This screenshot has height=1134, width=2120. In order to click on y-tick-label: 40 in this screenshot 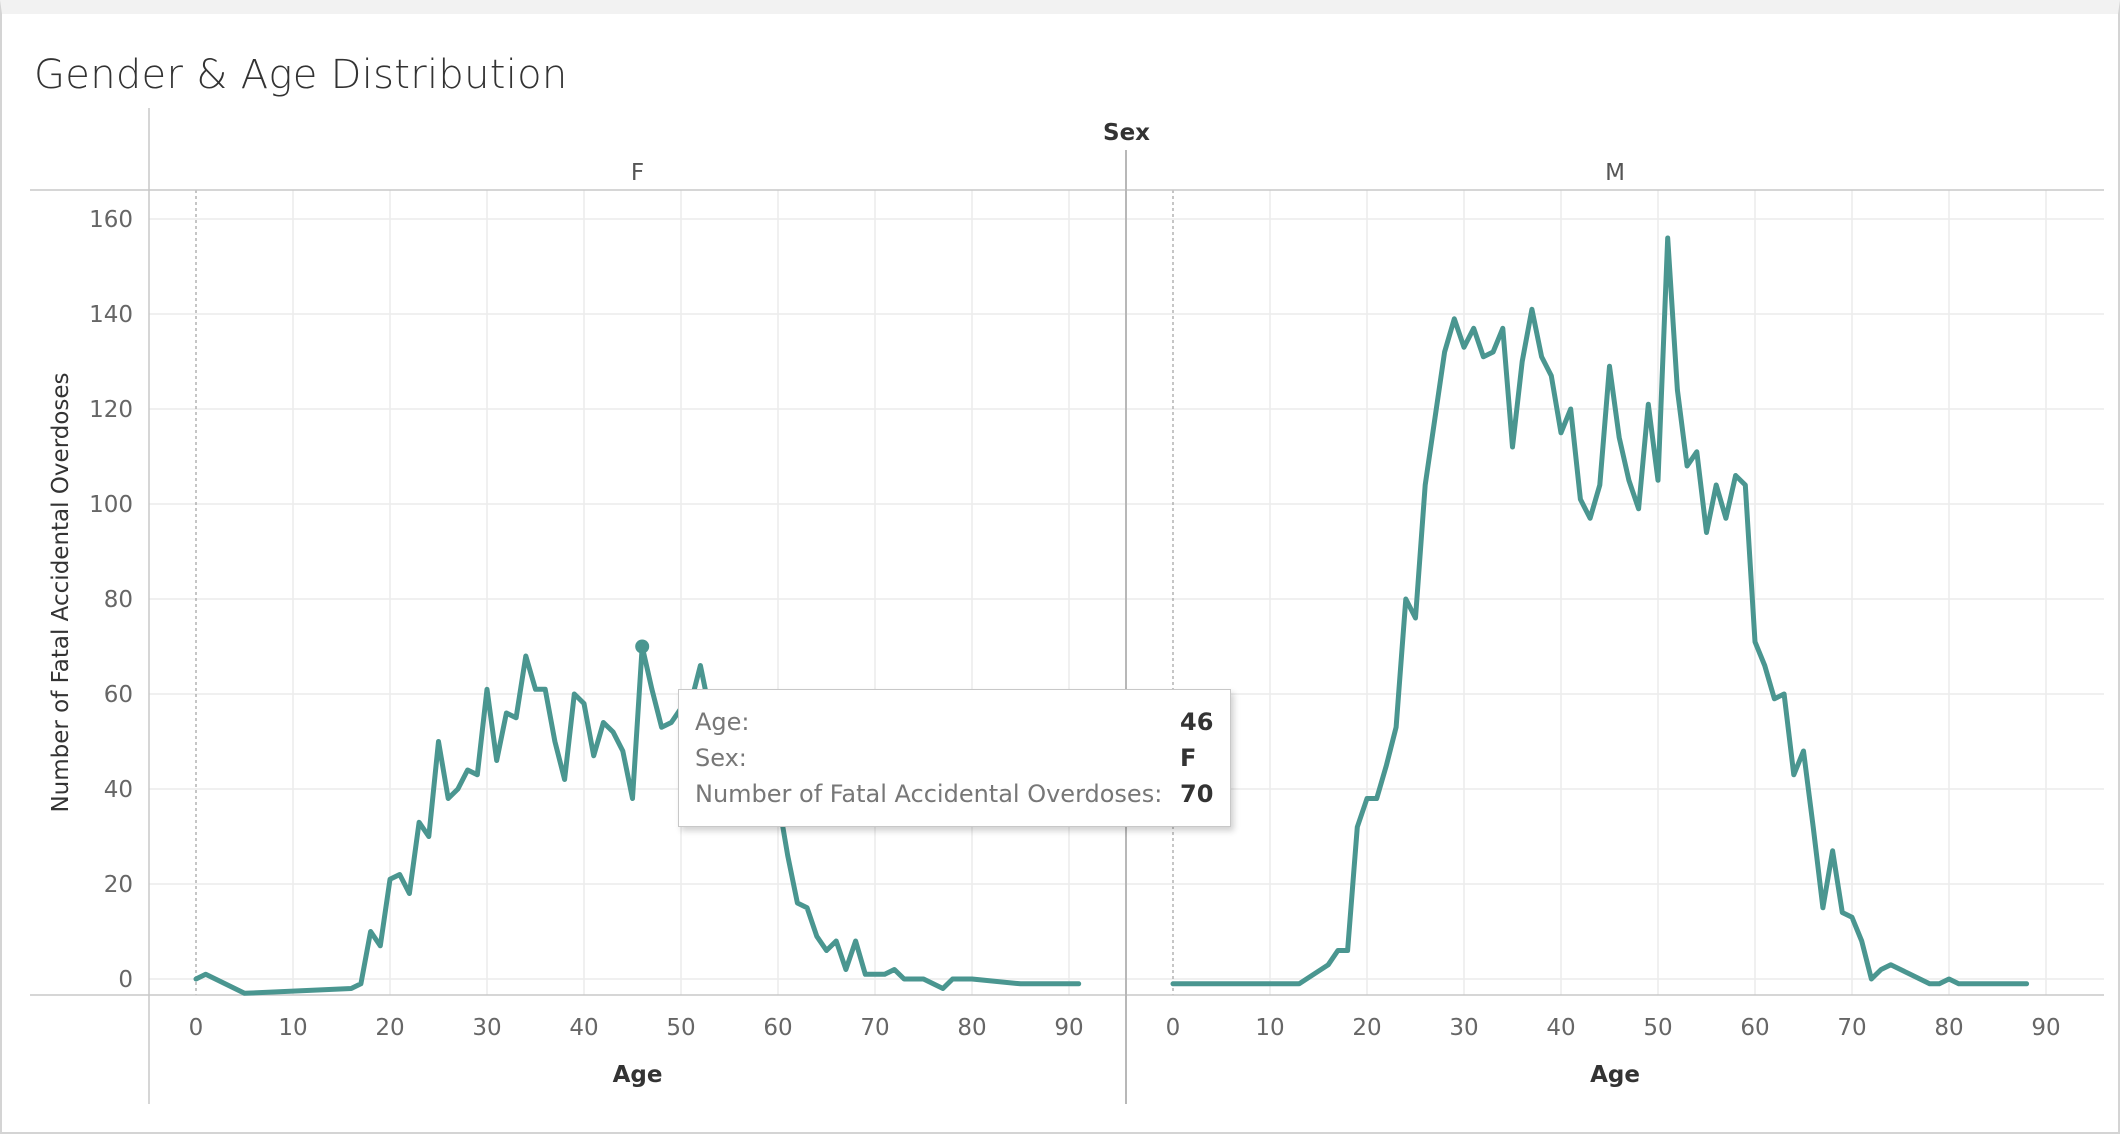, I will do `click(118, 790)`.